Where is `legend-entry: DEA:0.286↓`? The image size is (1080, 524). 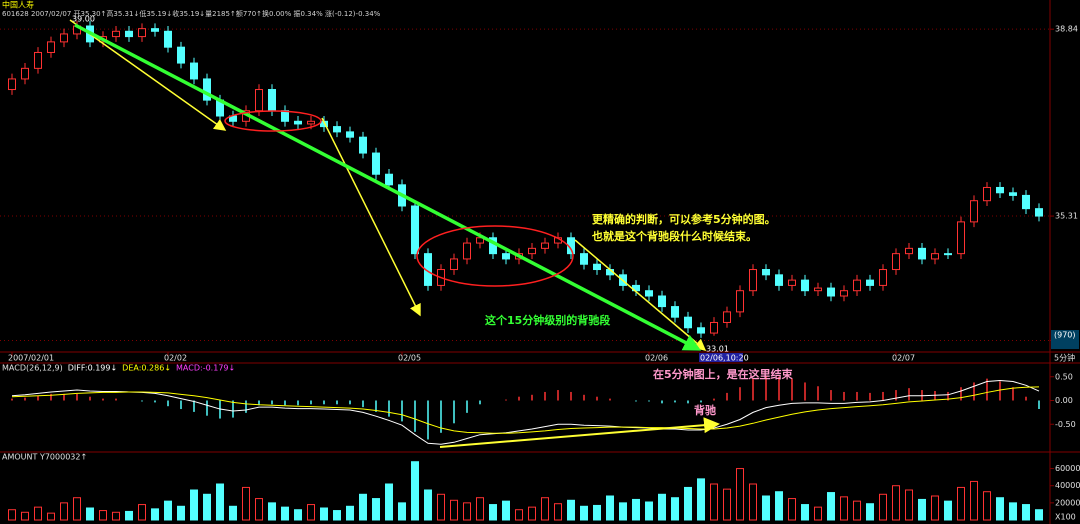 legend-entry: DEA:0.286↓ is located at coordinates (146, 368).